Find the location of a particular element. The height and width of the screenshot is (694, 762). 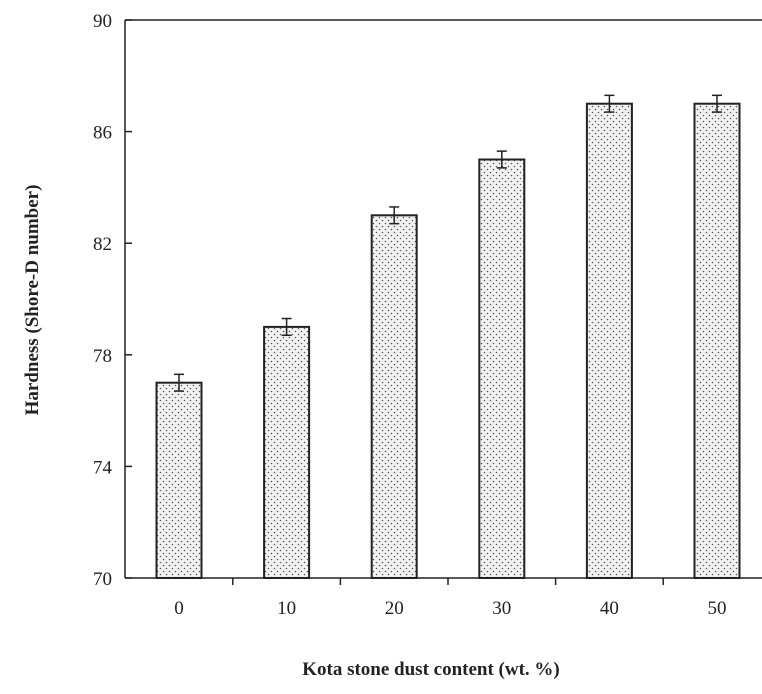

x-tick-label-50: 50 is located at coordinates (717, 608).